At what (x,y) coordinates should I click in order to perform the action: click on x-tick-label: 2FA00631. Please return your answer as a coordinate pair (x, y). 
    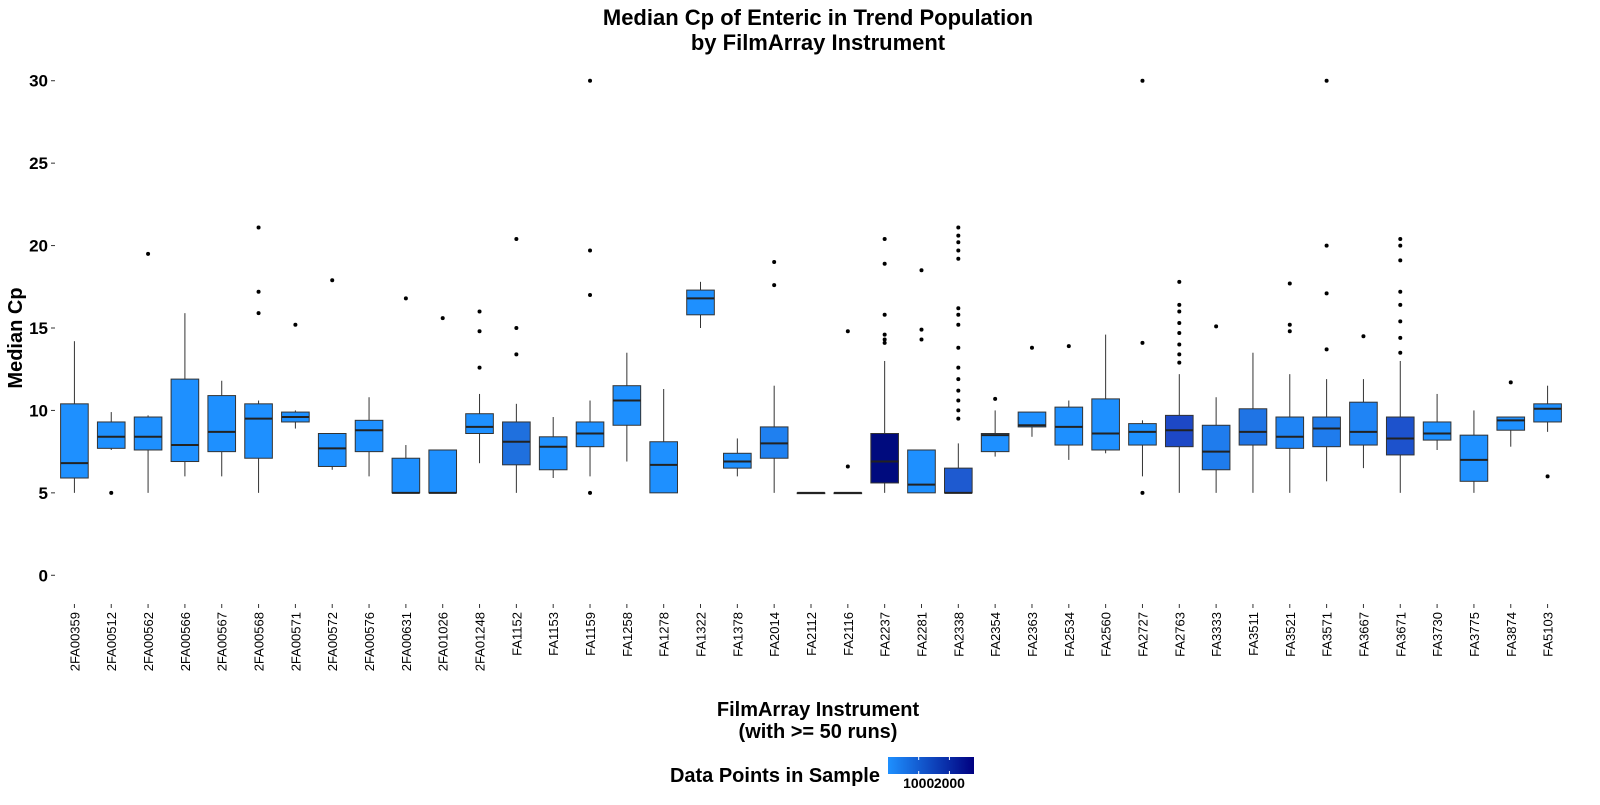
    Looking at the image, I should click on (406, 641).